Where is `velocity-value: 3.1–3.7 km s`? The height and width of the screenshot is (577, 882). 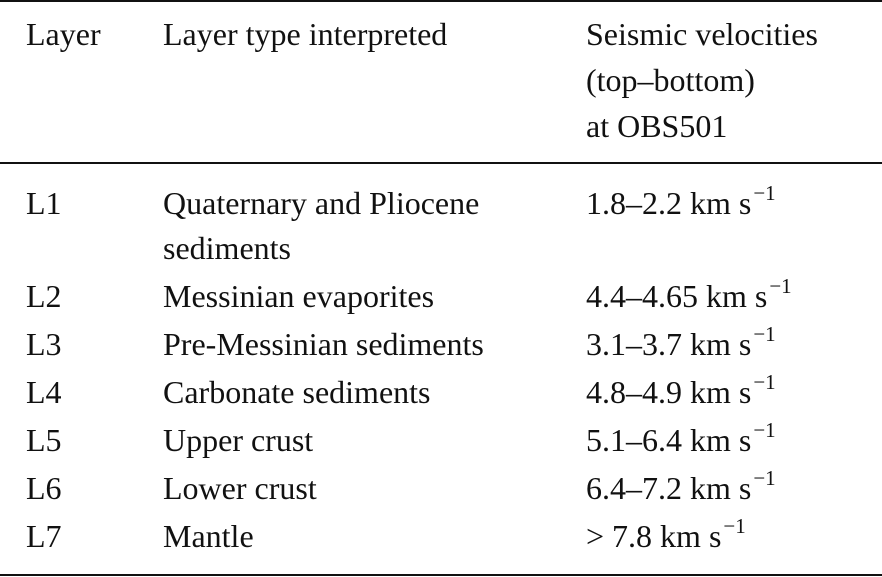
velocity-value: 3.1–3.7 km s is located at coordinates (669, 344).